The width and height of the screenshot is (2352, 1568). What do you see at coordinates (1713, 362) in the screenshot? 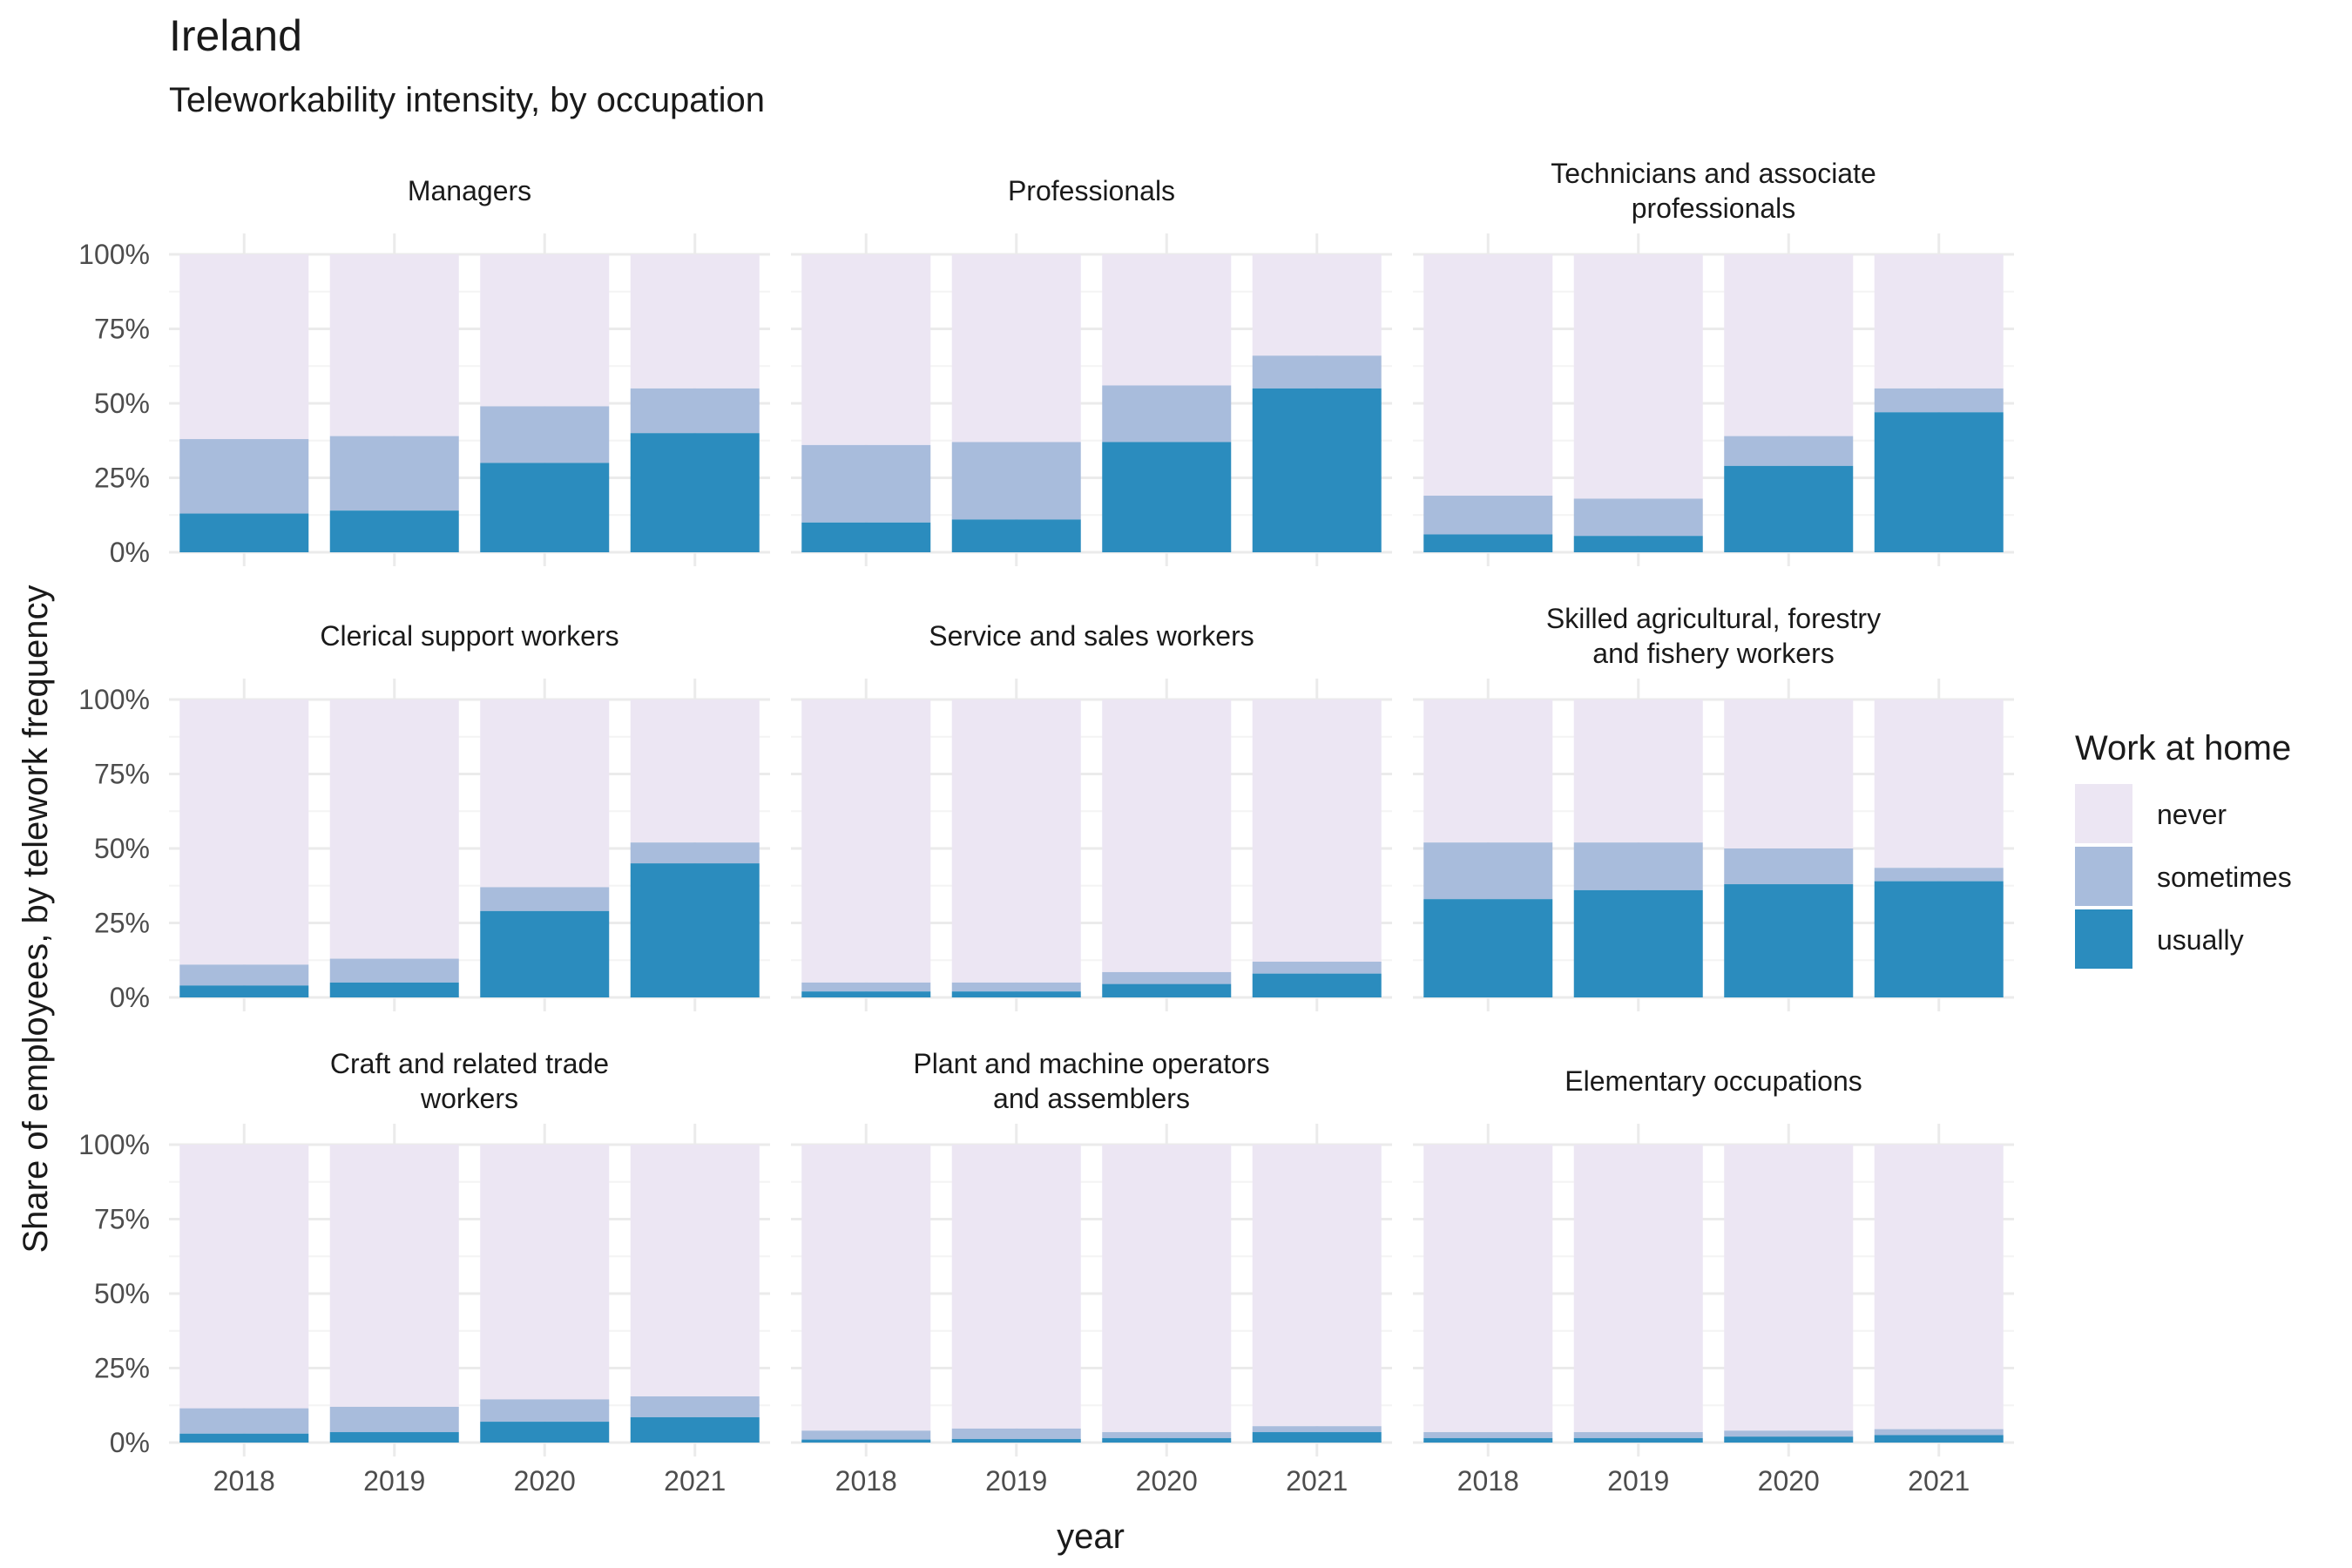
I see `facet-panel-3: Technicians and associate professionals` at bounding box center [1713, 362].